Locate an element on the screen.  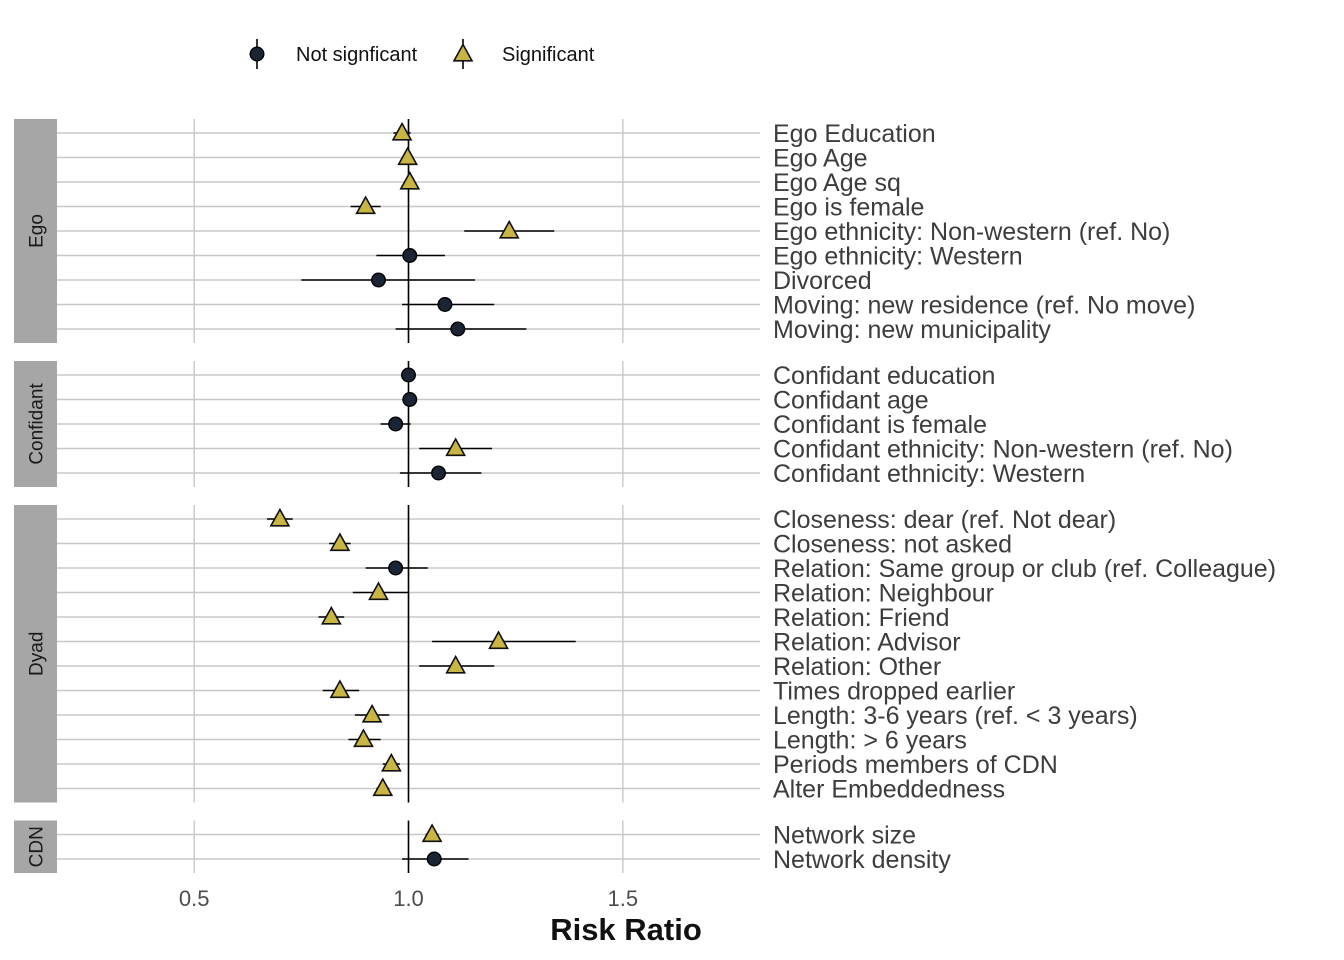
row-label: Moving: new municipality is located at coordinates (912, 330).